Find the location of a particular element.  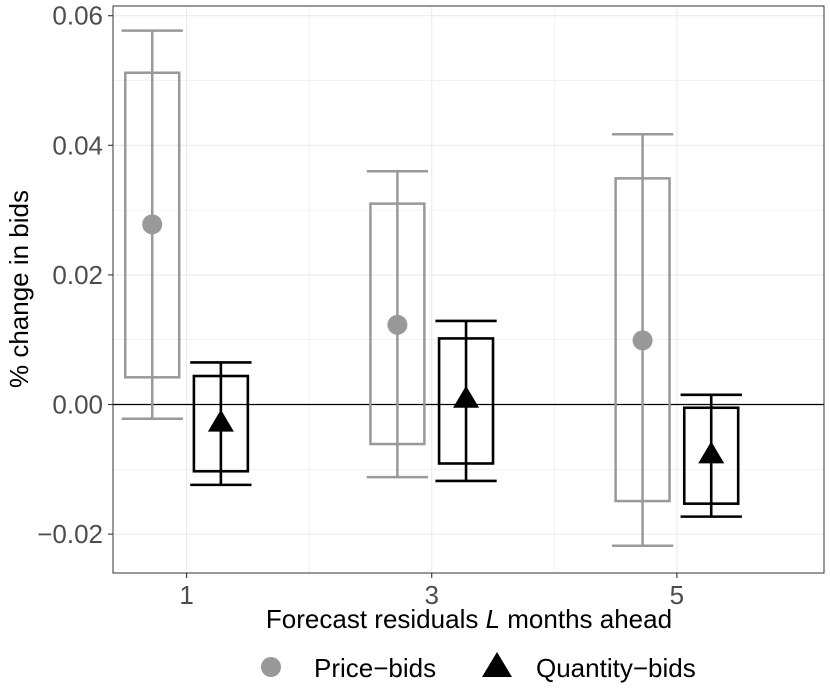

y-tick-label: 0.06 is located at coordinates (77, 16).